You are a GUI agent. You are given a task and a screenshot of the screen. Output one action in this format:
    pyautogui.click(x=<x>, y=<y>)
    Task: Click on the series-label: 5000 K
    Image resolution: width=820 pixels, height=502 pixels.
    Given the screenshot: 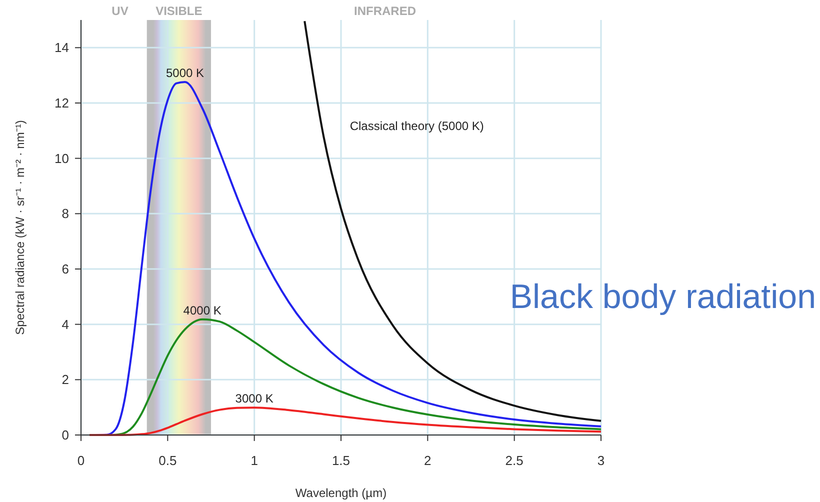 What is the action you would take?
    pyautogui.click(x=185, y=73)
    